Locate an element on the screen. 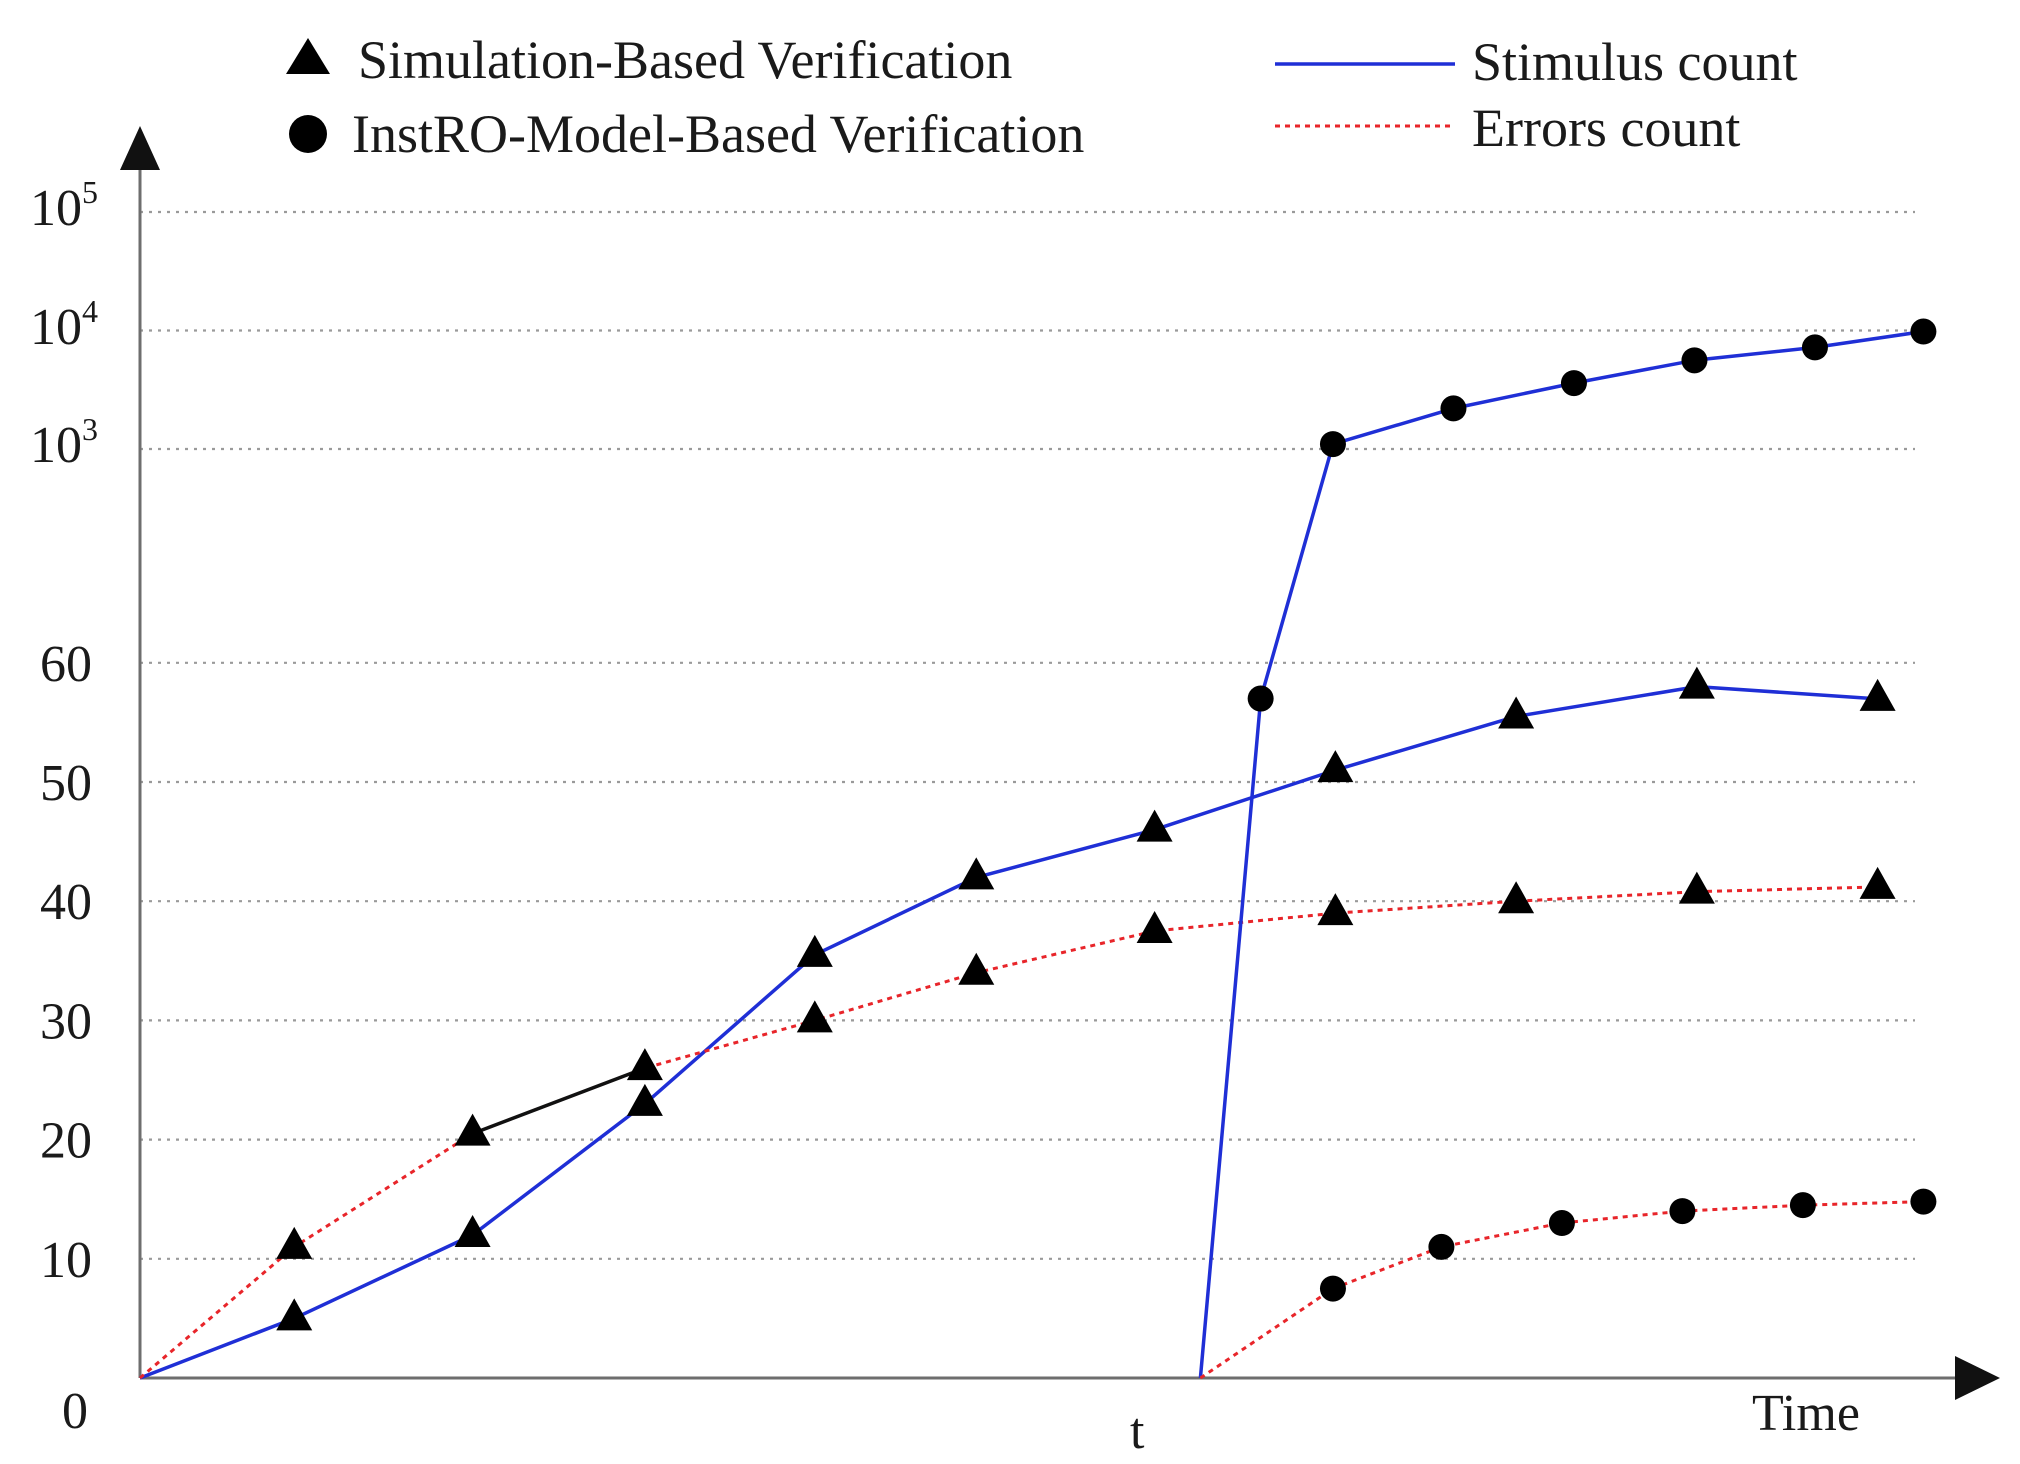 Image resolution: width=2020 pixels, height=1464 pixels. y-tick-labels-log: 10⁵ 10⁴ 10³ is located at coordinates (64, 324).